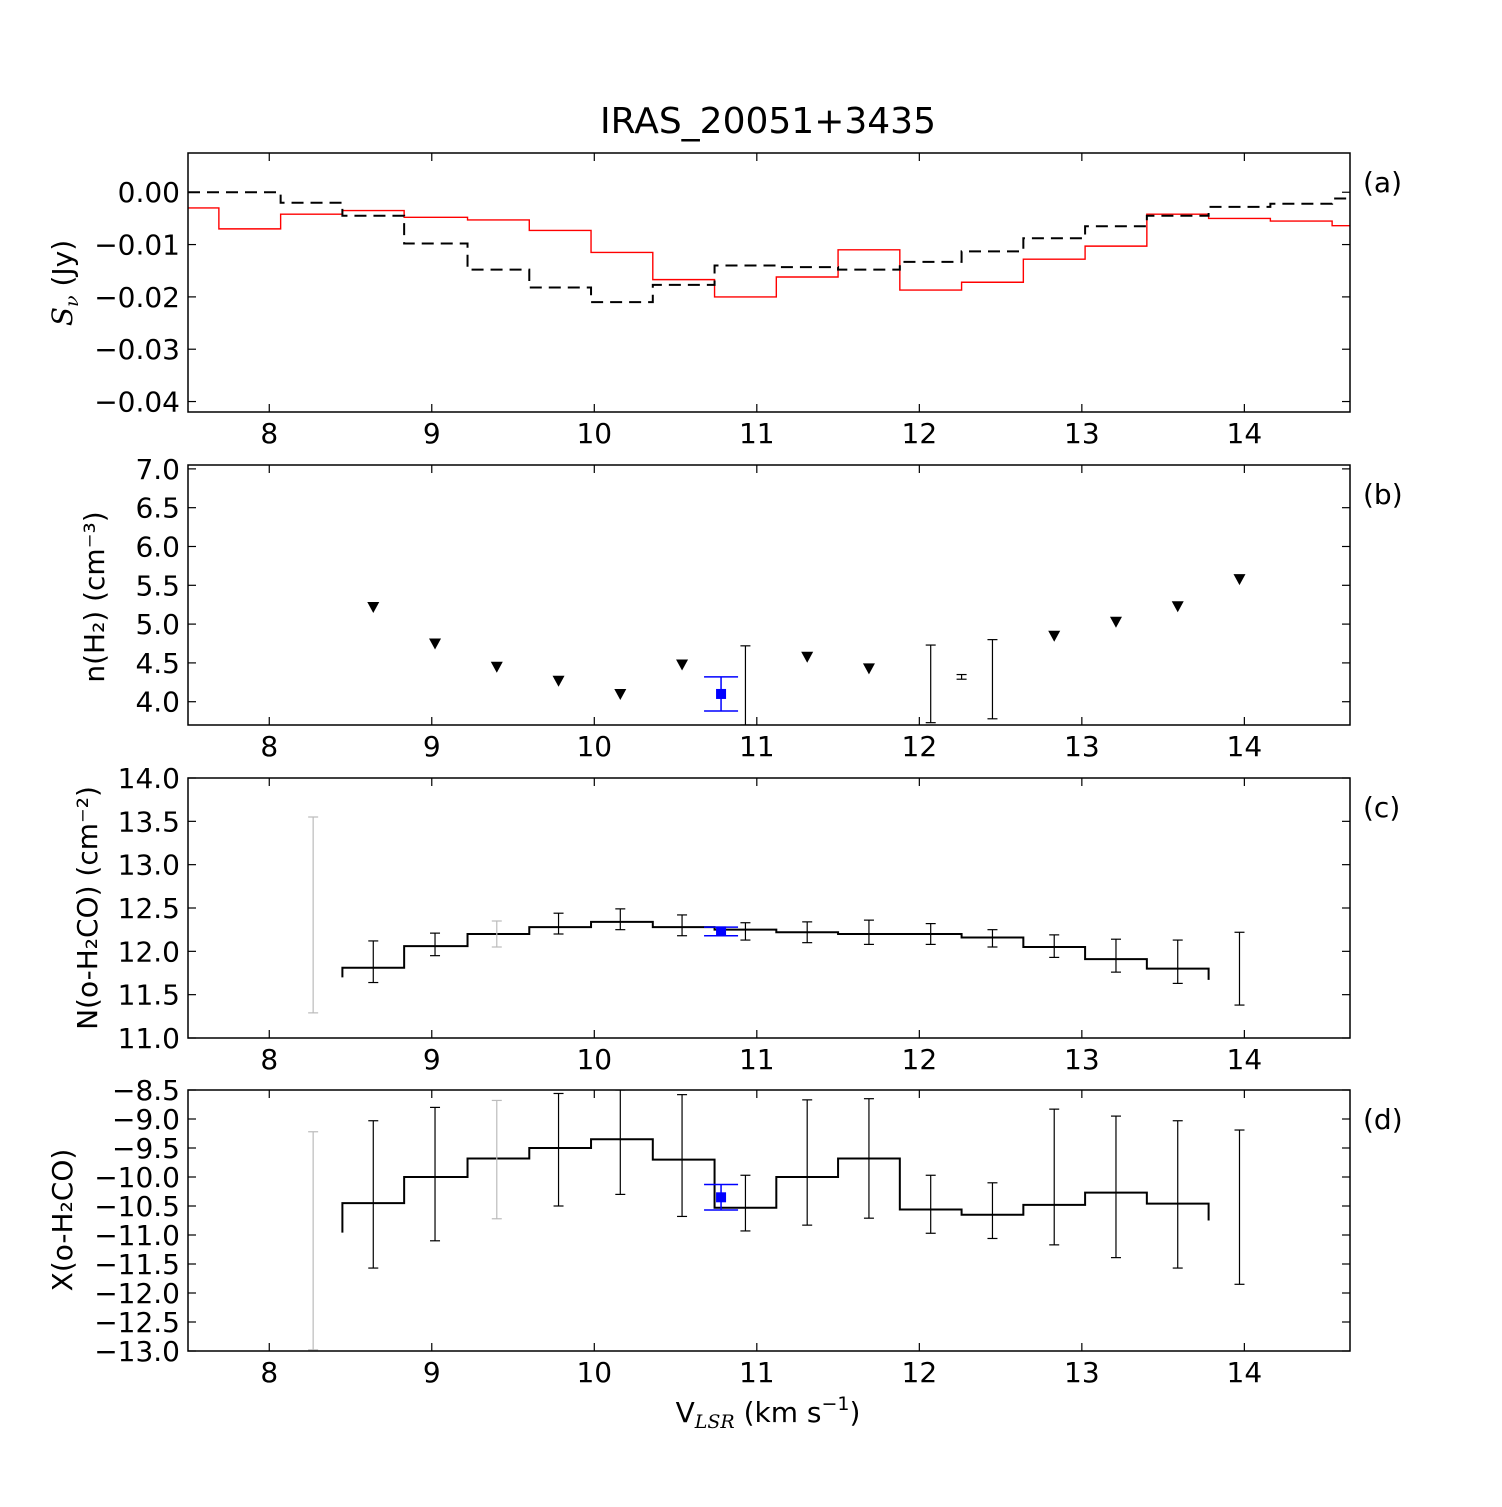 The height and width of the screenshot is (1507, 1502). Describe the element at coordinates (768, 121) in the screenshot. I see `chart-title: IRAS_20051+3435` at that location.